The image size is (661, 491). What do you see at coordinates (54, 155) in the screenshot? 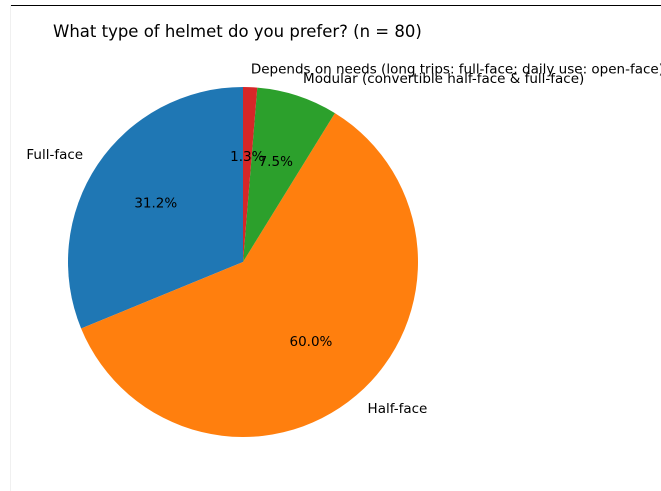
I see `category-label-full-face: Full-face` at bounding box center [54, 155].